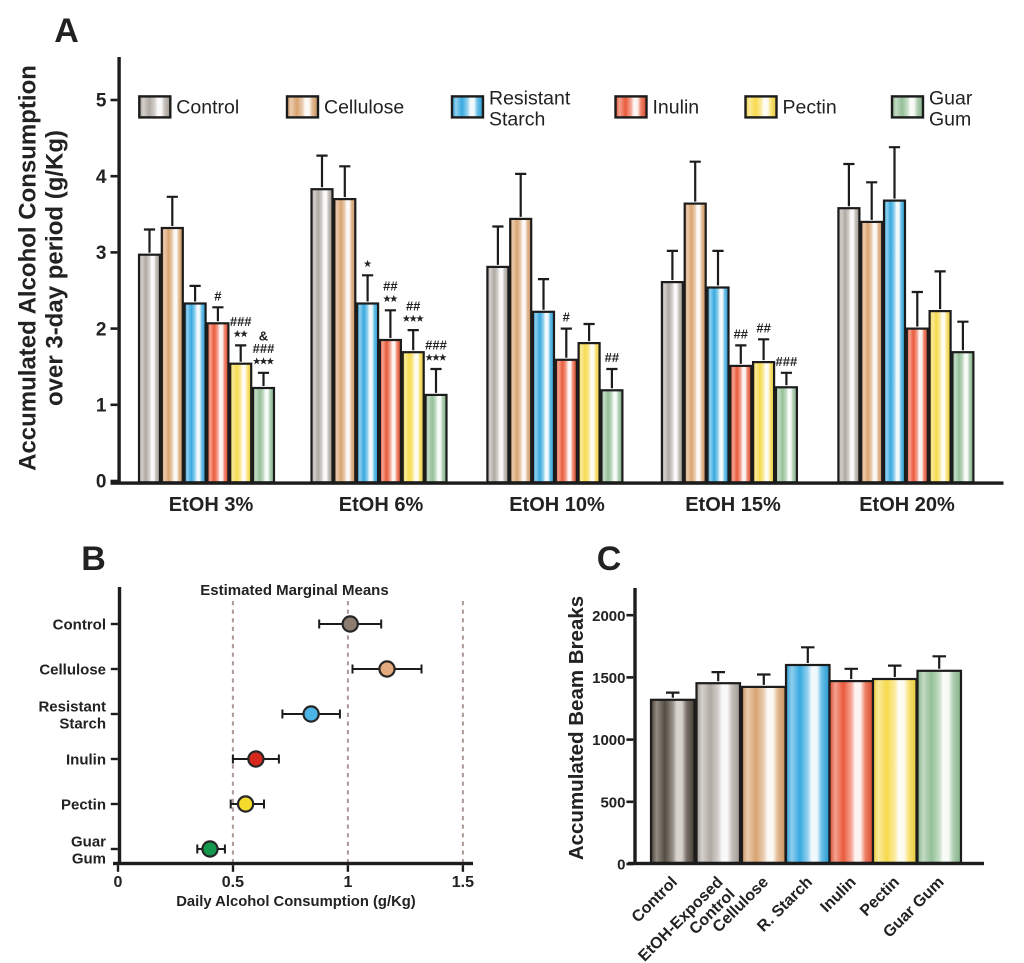  Describe the element at coordinates (233, 882) in the screenshot. I see `svg-text: 0.5` at that location.